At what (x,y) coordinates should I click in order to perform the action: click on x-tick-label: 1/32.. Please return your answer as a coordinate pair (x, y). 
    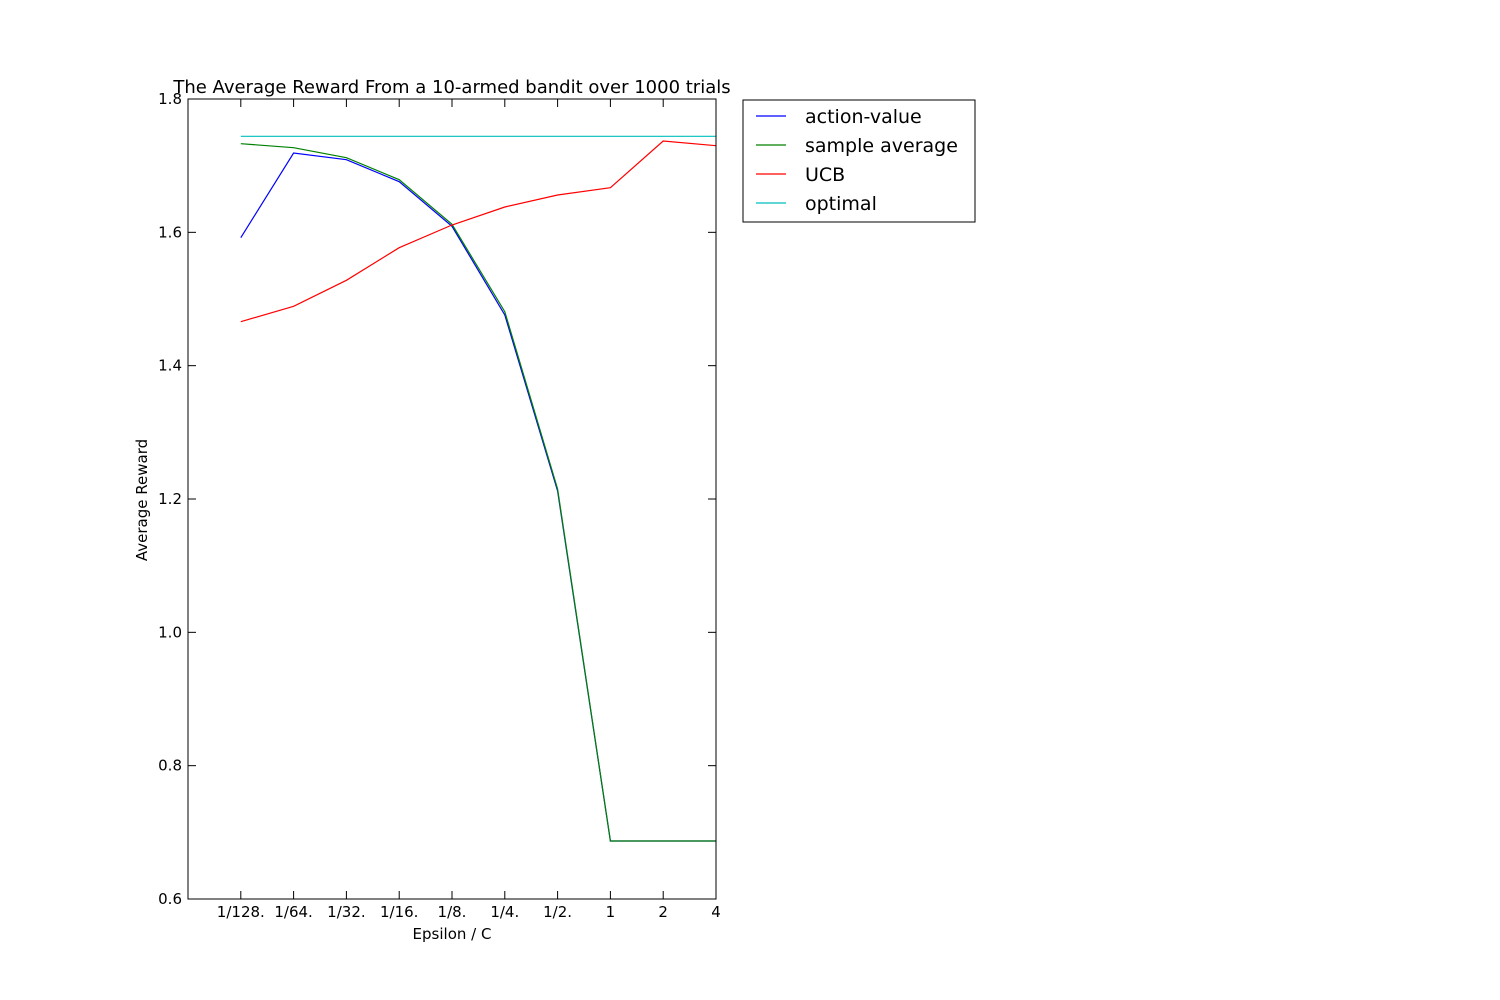
    Looking at the image, I should click on (346, 912).